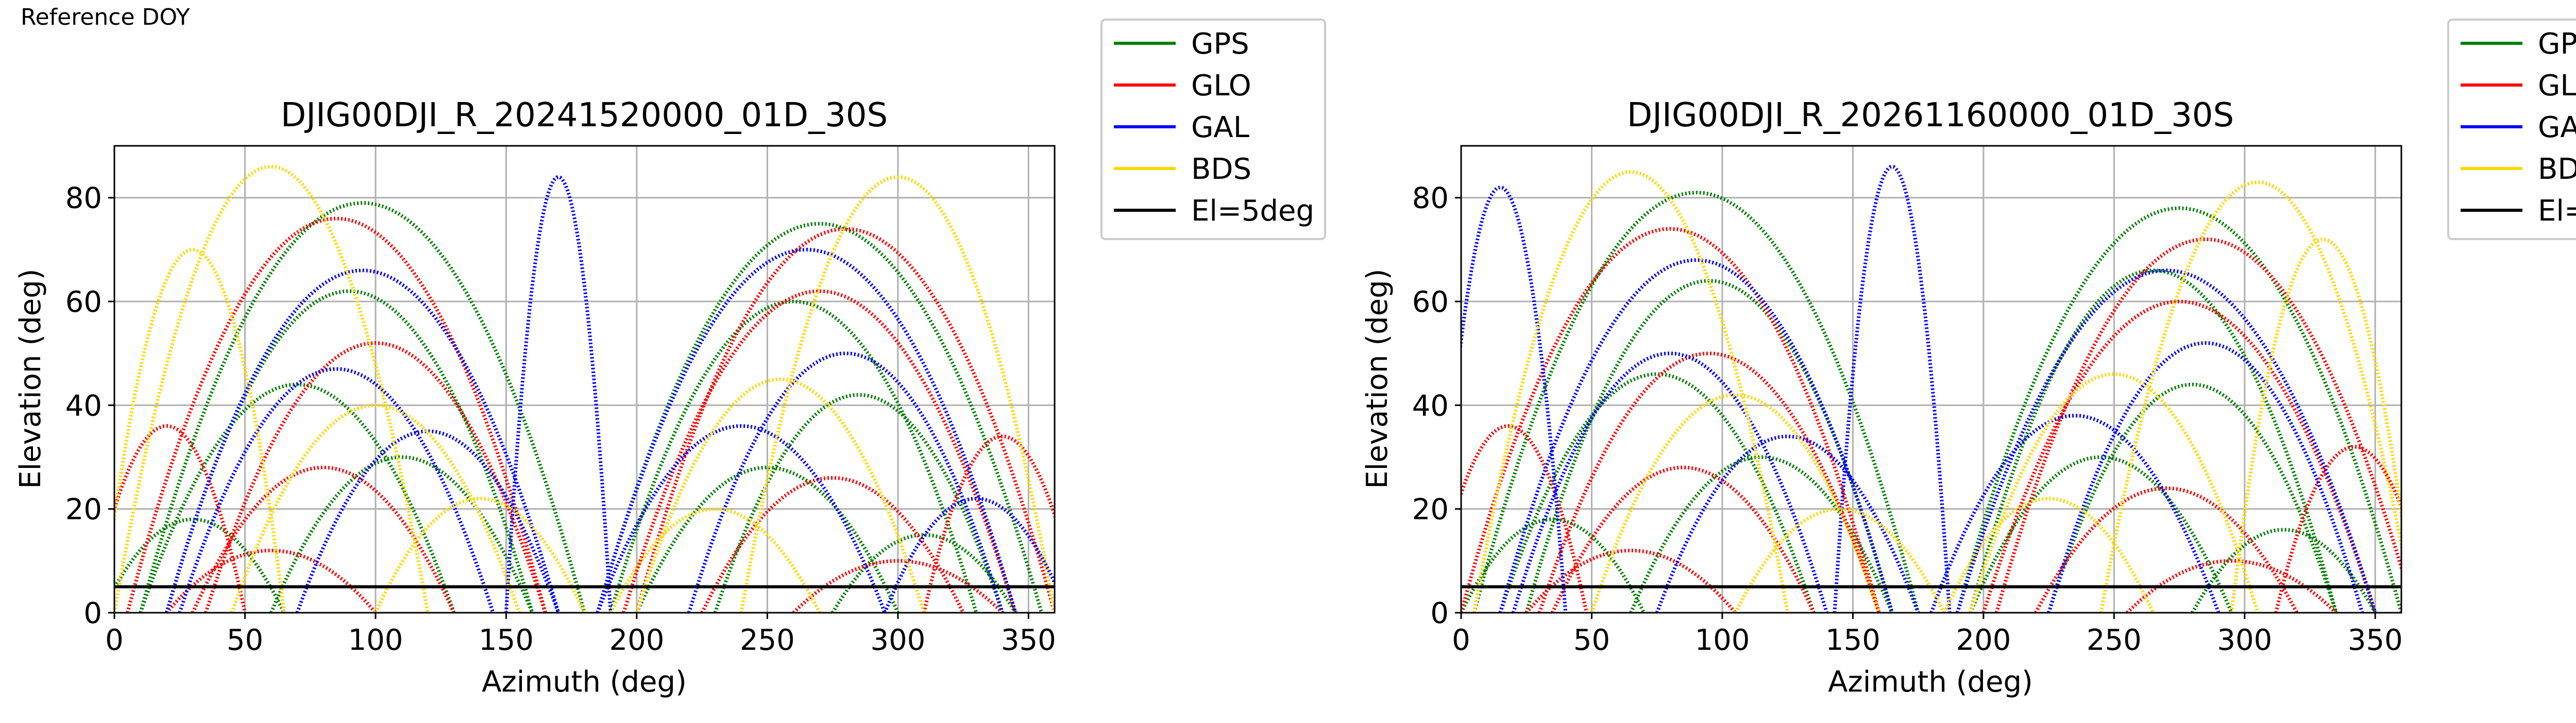 Image resolution: width=2576 pixels, height=723 pixels. Describe the element at coordinates (376, 640) in the screenshot. I see `x-tick-label: 100` at that location.